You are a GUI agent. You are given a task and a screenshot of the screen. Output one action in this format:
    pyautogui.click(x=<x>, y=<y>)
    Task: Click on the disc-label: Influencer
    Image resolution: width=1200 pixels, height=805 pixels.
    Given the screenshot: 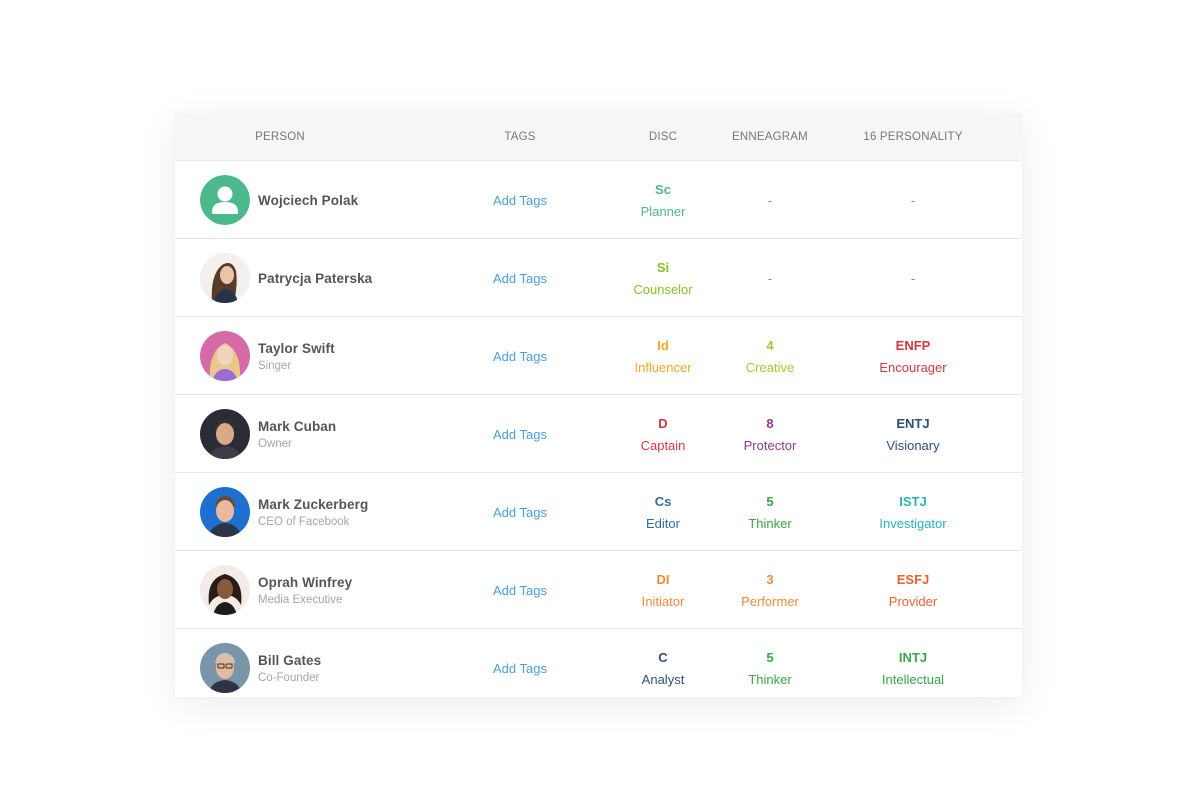 What is the action you would take?
    pyautogui.click(x=663, y=367)
    